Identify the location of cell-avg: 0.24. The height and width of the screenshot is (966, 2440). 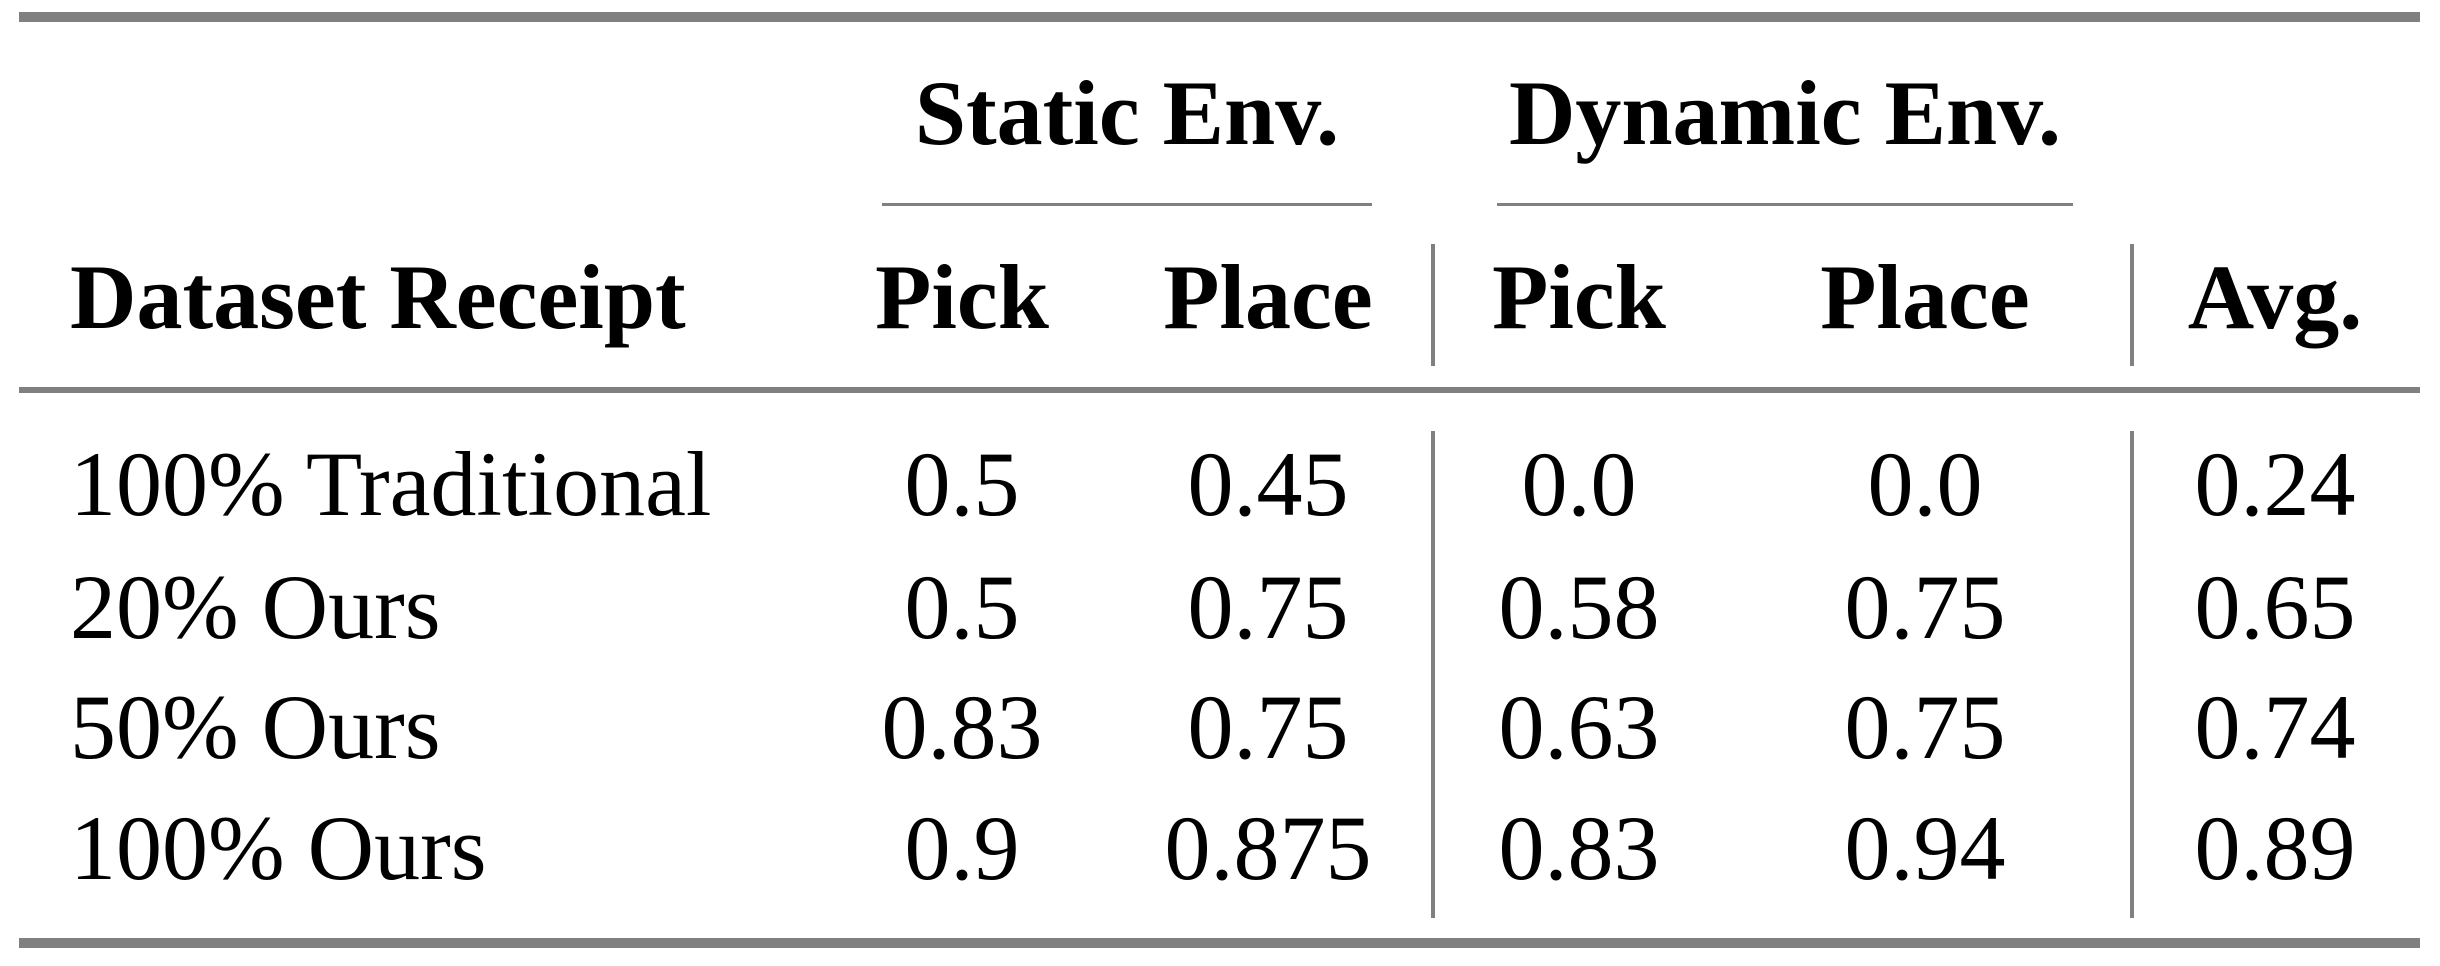
(2275, 484).